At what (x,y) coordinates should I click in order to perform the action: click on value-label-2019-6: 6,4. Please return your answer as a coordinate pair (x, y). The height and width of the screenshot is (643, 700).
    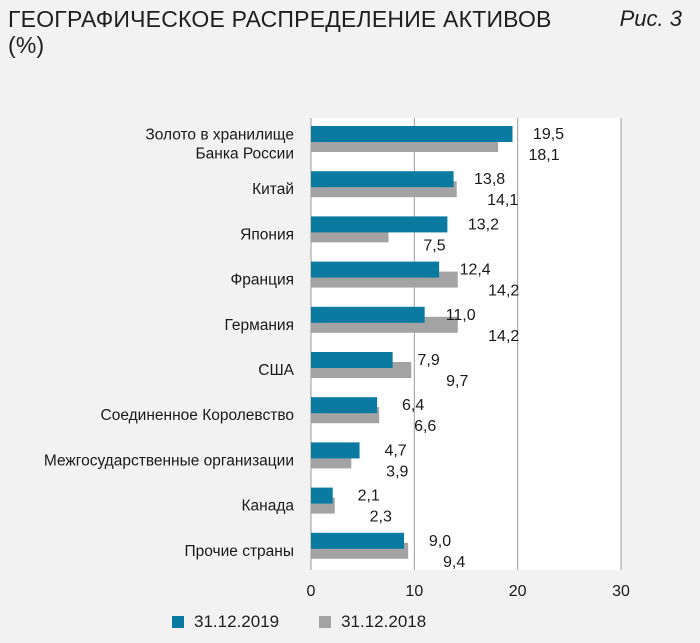
    Looking at the image, I should click on (413, 405).